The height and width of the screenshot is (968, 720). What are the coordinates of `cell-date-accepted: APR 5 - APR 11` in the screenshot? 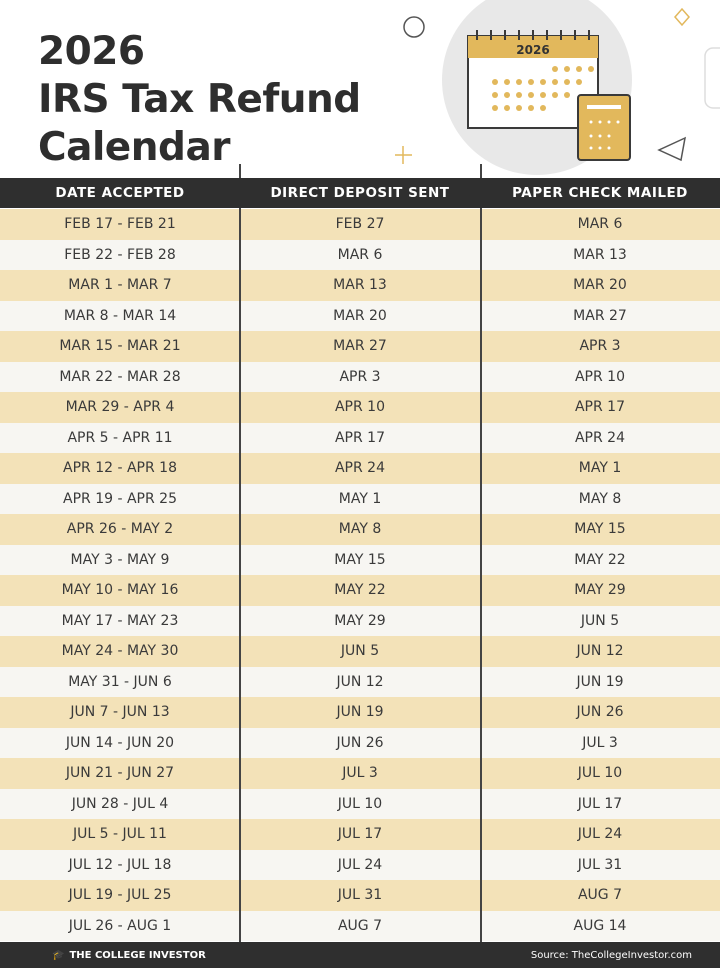 It's located at (120, 437).